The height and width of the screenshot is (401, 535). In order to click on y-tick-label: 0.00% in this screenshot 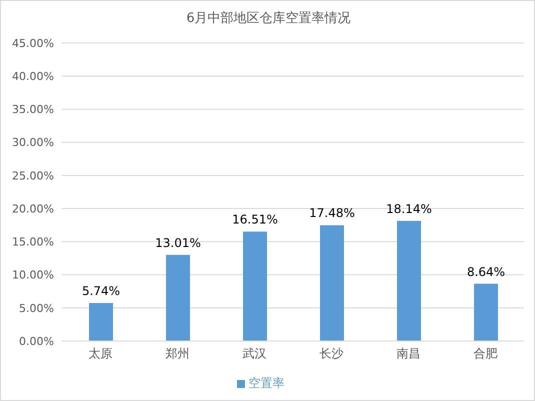, I will do `click(36, 341)`.